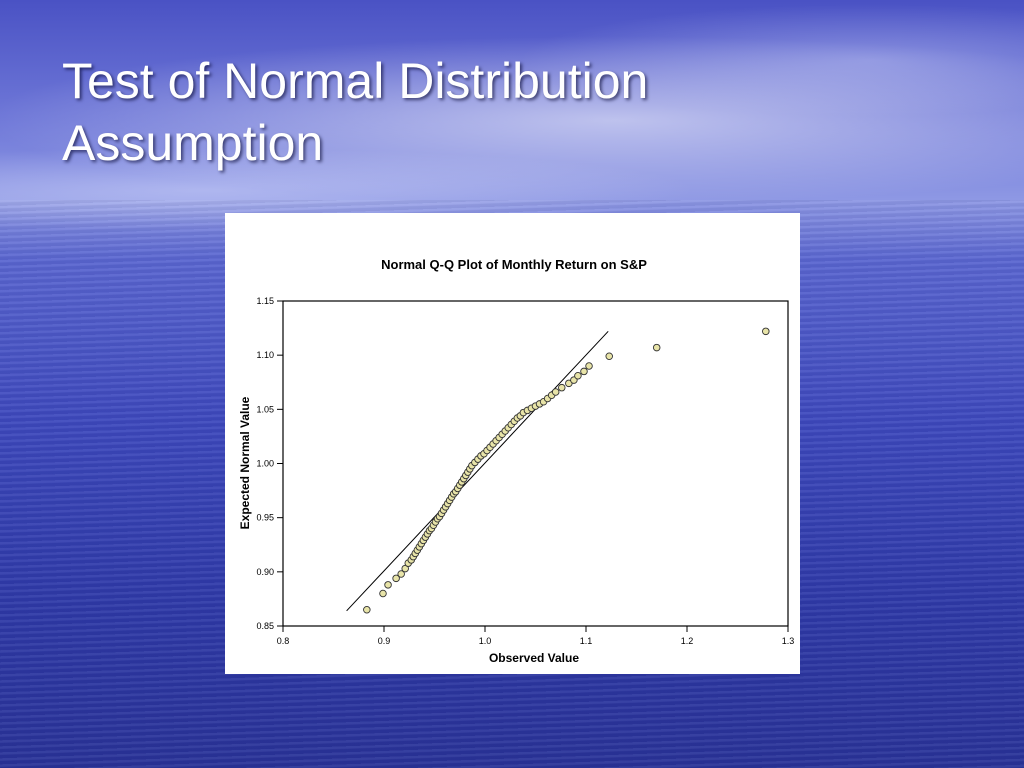 This screenshot has height=768, width=1024. What do you see at coordinates (265, 301) in the screenshot?
I see `y-tick-label: 1.15` at bounding box center [265, 301].